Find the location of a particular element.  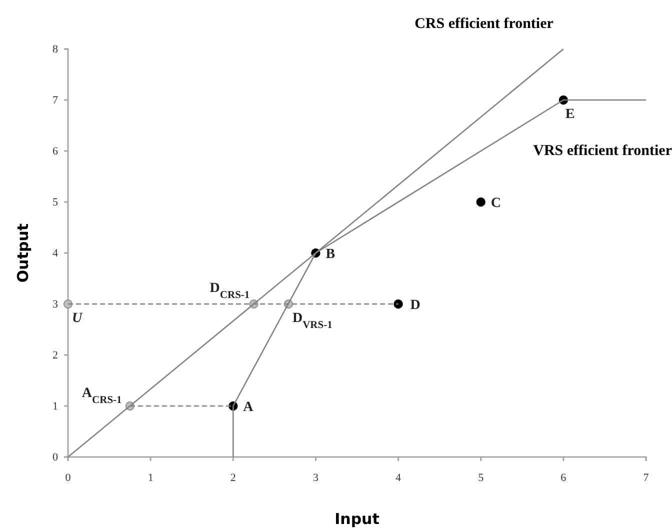

annotation: U is located at coordinates (77, 318).